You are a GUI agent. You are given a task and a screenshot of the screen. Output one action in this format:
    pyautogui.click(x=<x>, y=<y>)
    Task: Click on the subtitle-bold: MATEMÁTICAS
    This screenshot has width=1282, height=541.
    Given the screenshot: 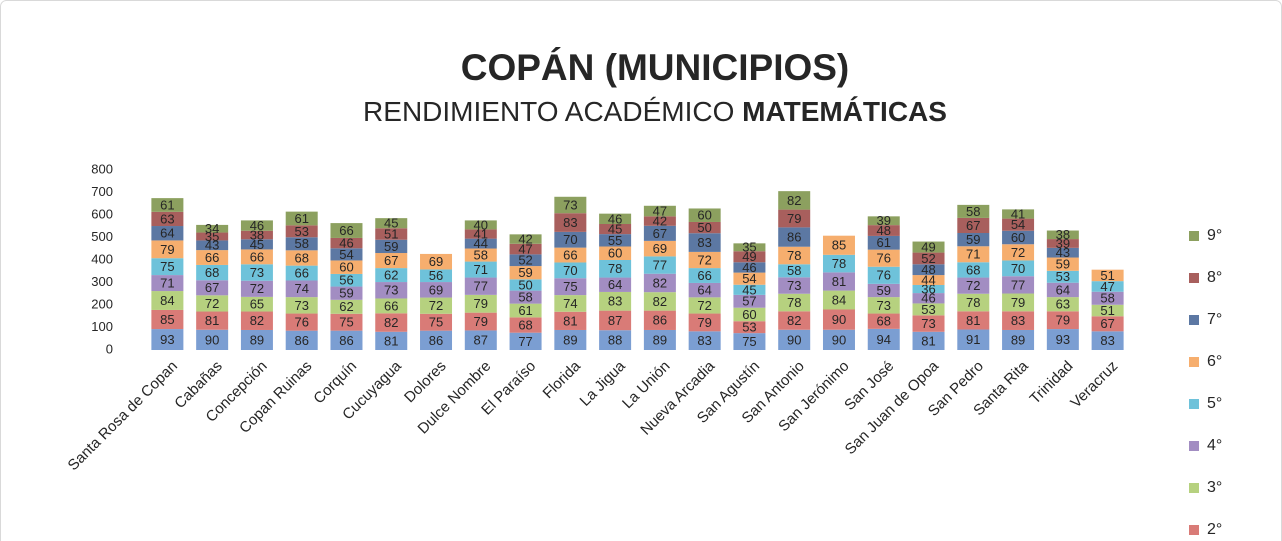 What is the action you would take?
    pyautogui.click(x=844, y=111)
    